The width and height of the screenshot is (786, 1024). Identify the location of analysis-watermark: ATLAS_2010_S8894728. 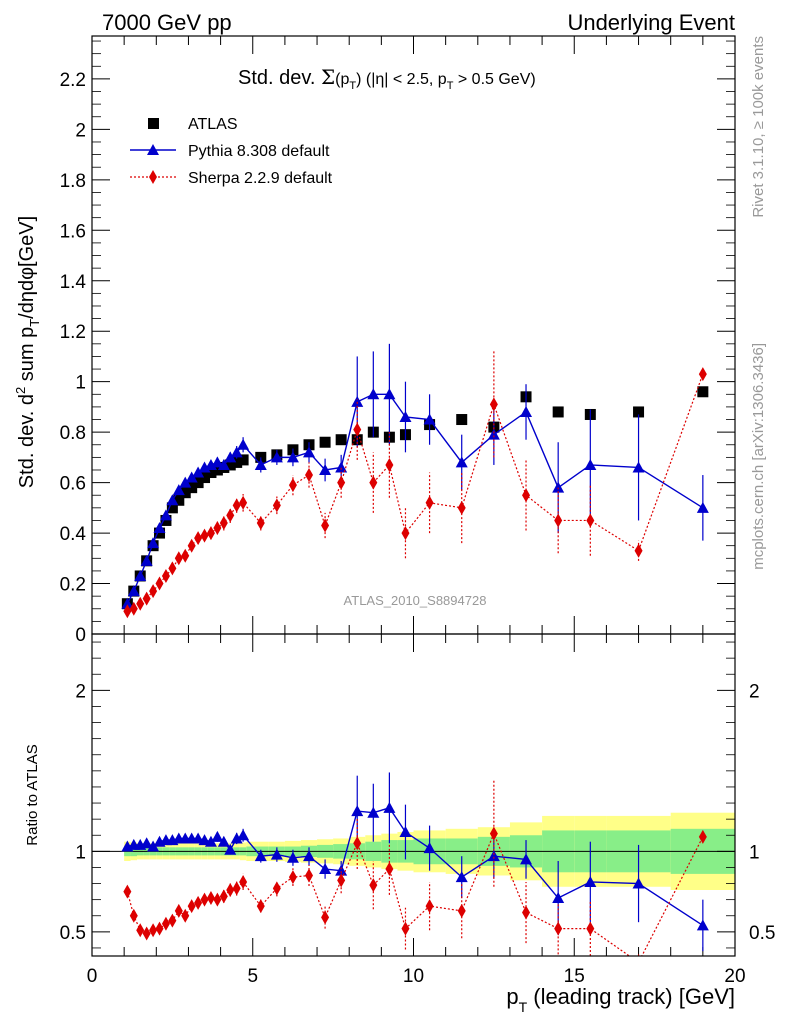
(415, 600).